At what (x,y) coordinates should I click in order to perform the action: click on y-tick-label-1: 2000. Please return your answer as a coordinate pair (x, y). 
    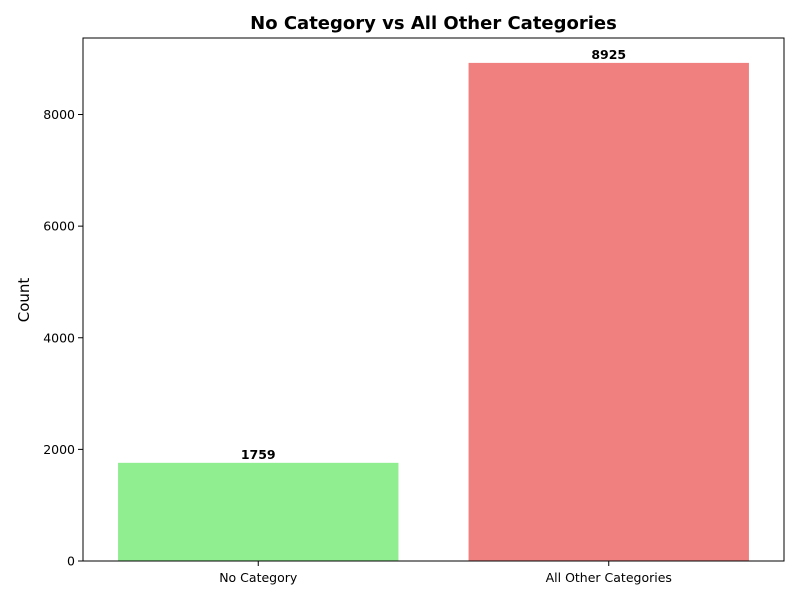
    Looking at the image, I should click on (59, 449).